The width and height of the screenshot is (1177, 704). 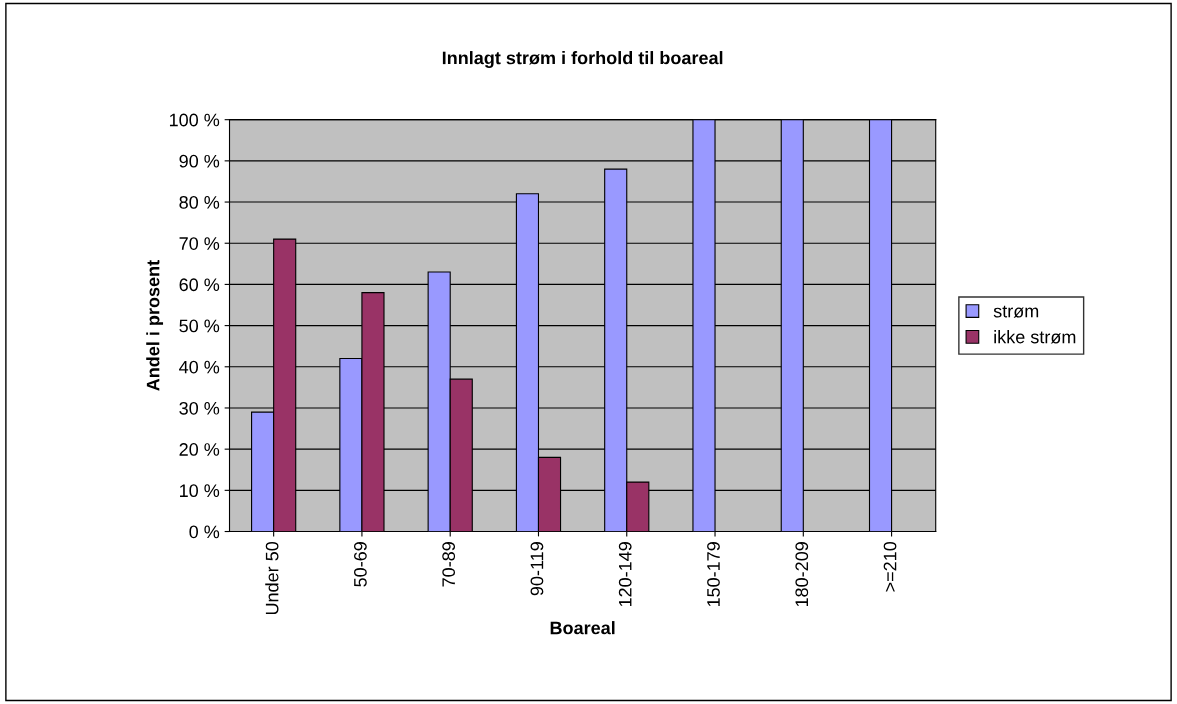 I want to click on x-tick-label: Under 50, so click(x=272, y=578).